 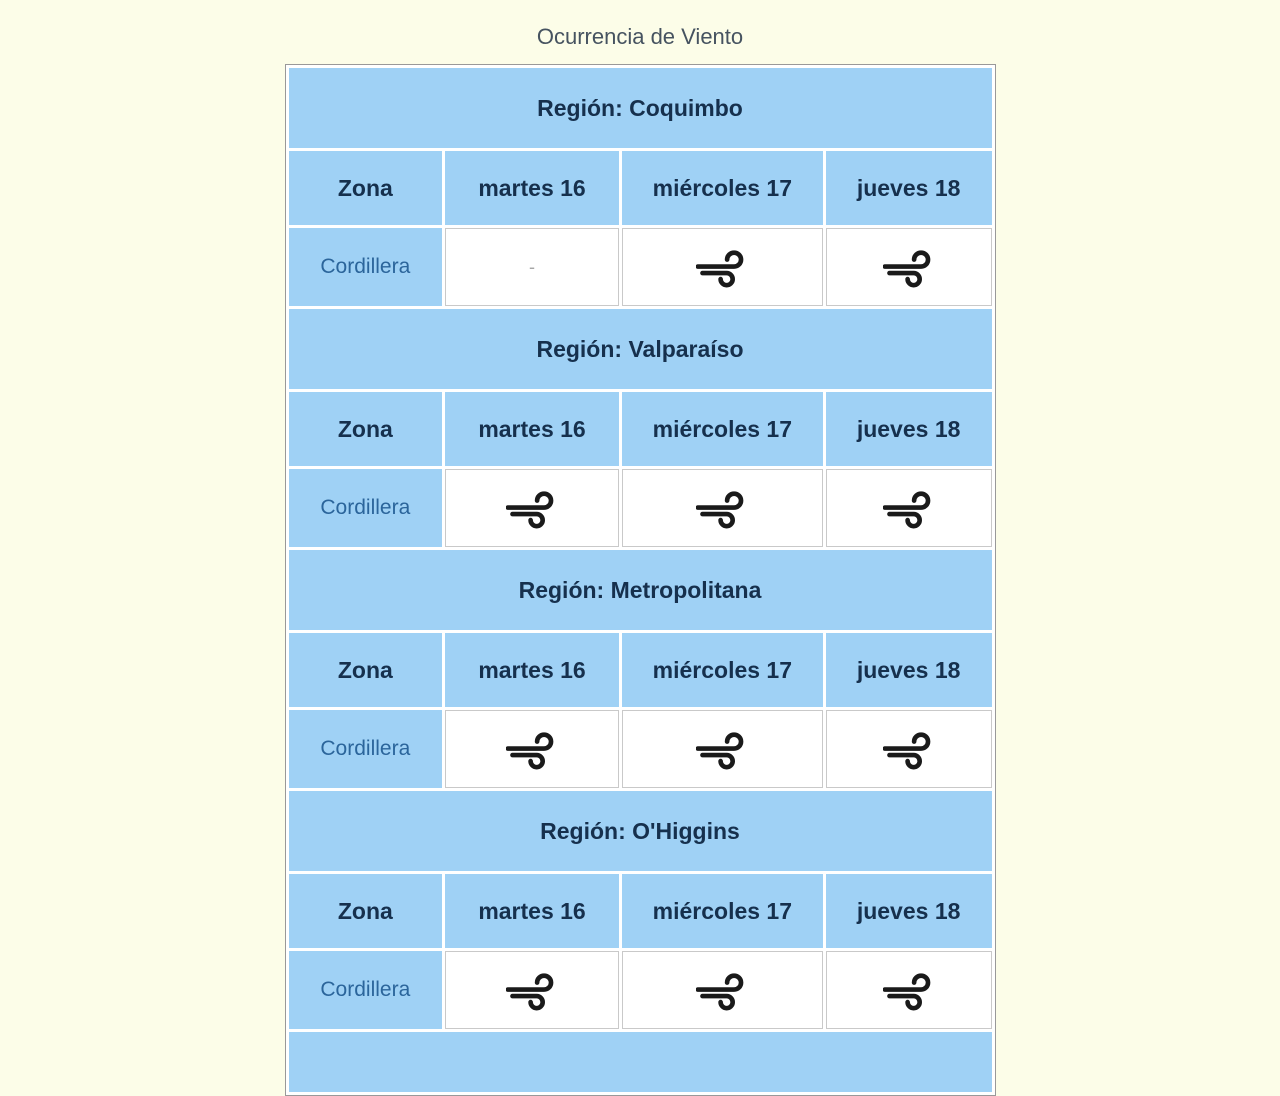 I want to click on no-occurrence-dash: -, so click(x=532, y=266).